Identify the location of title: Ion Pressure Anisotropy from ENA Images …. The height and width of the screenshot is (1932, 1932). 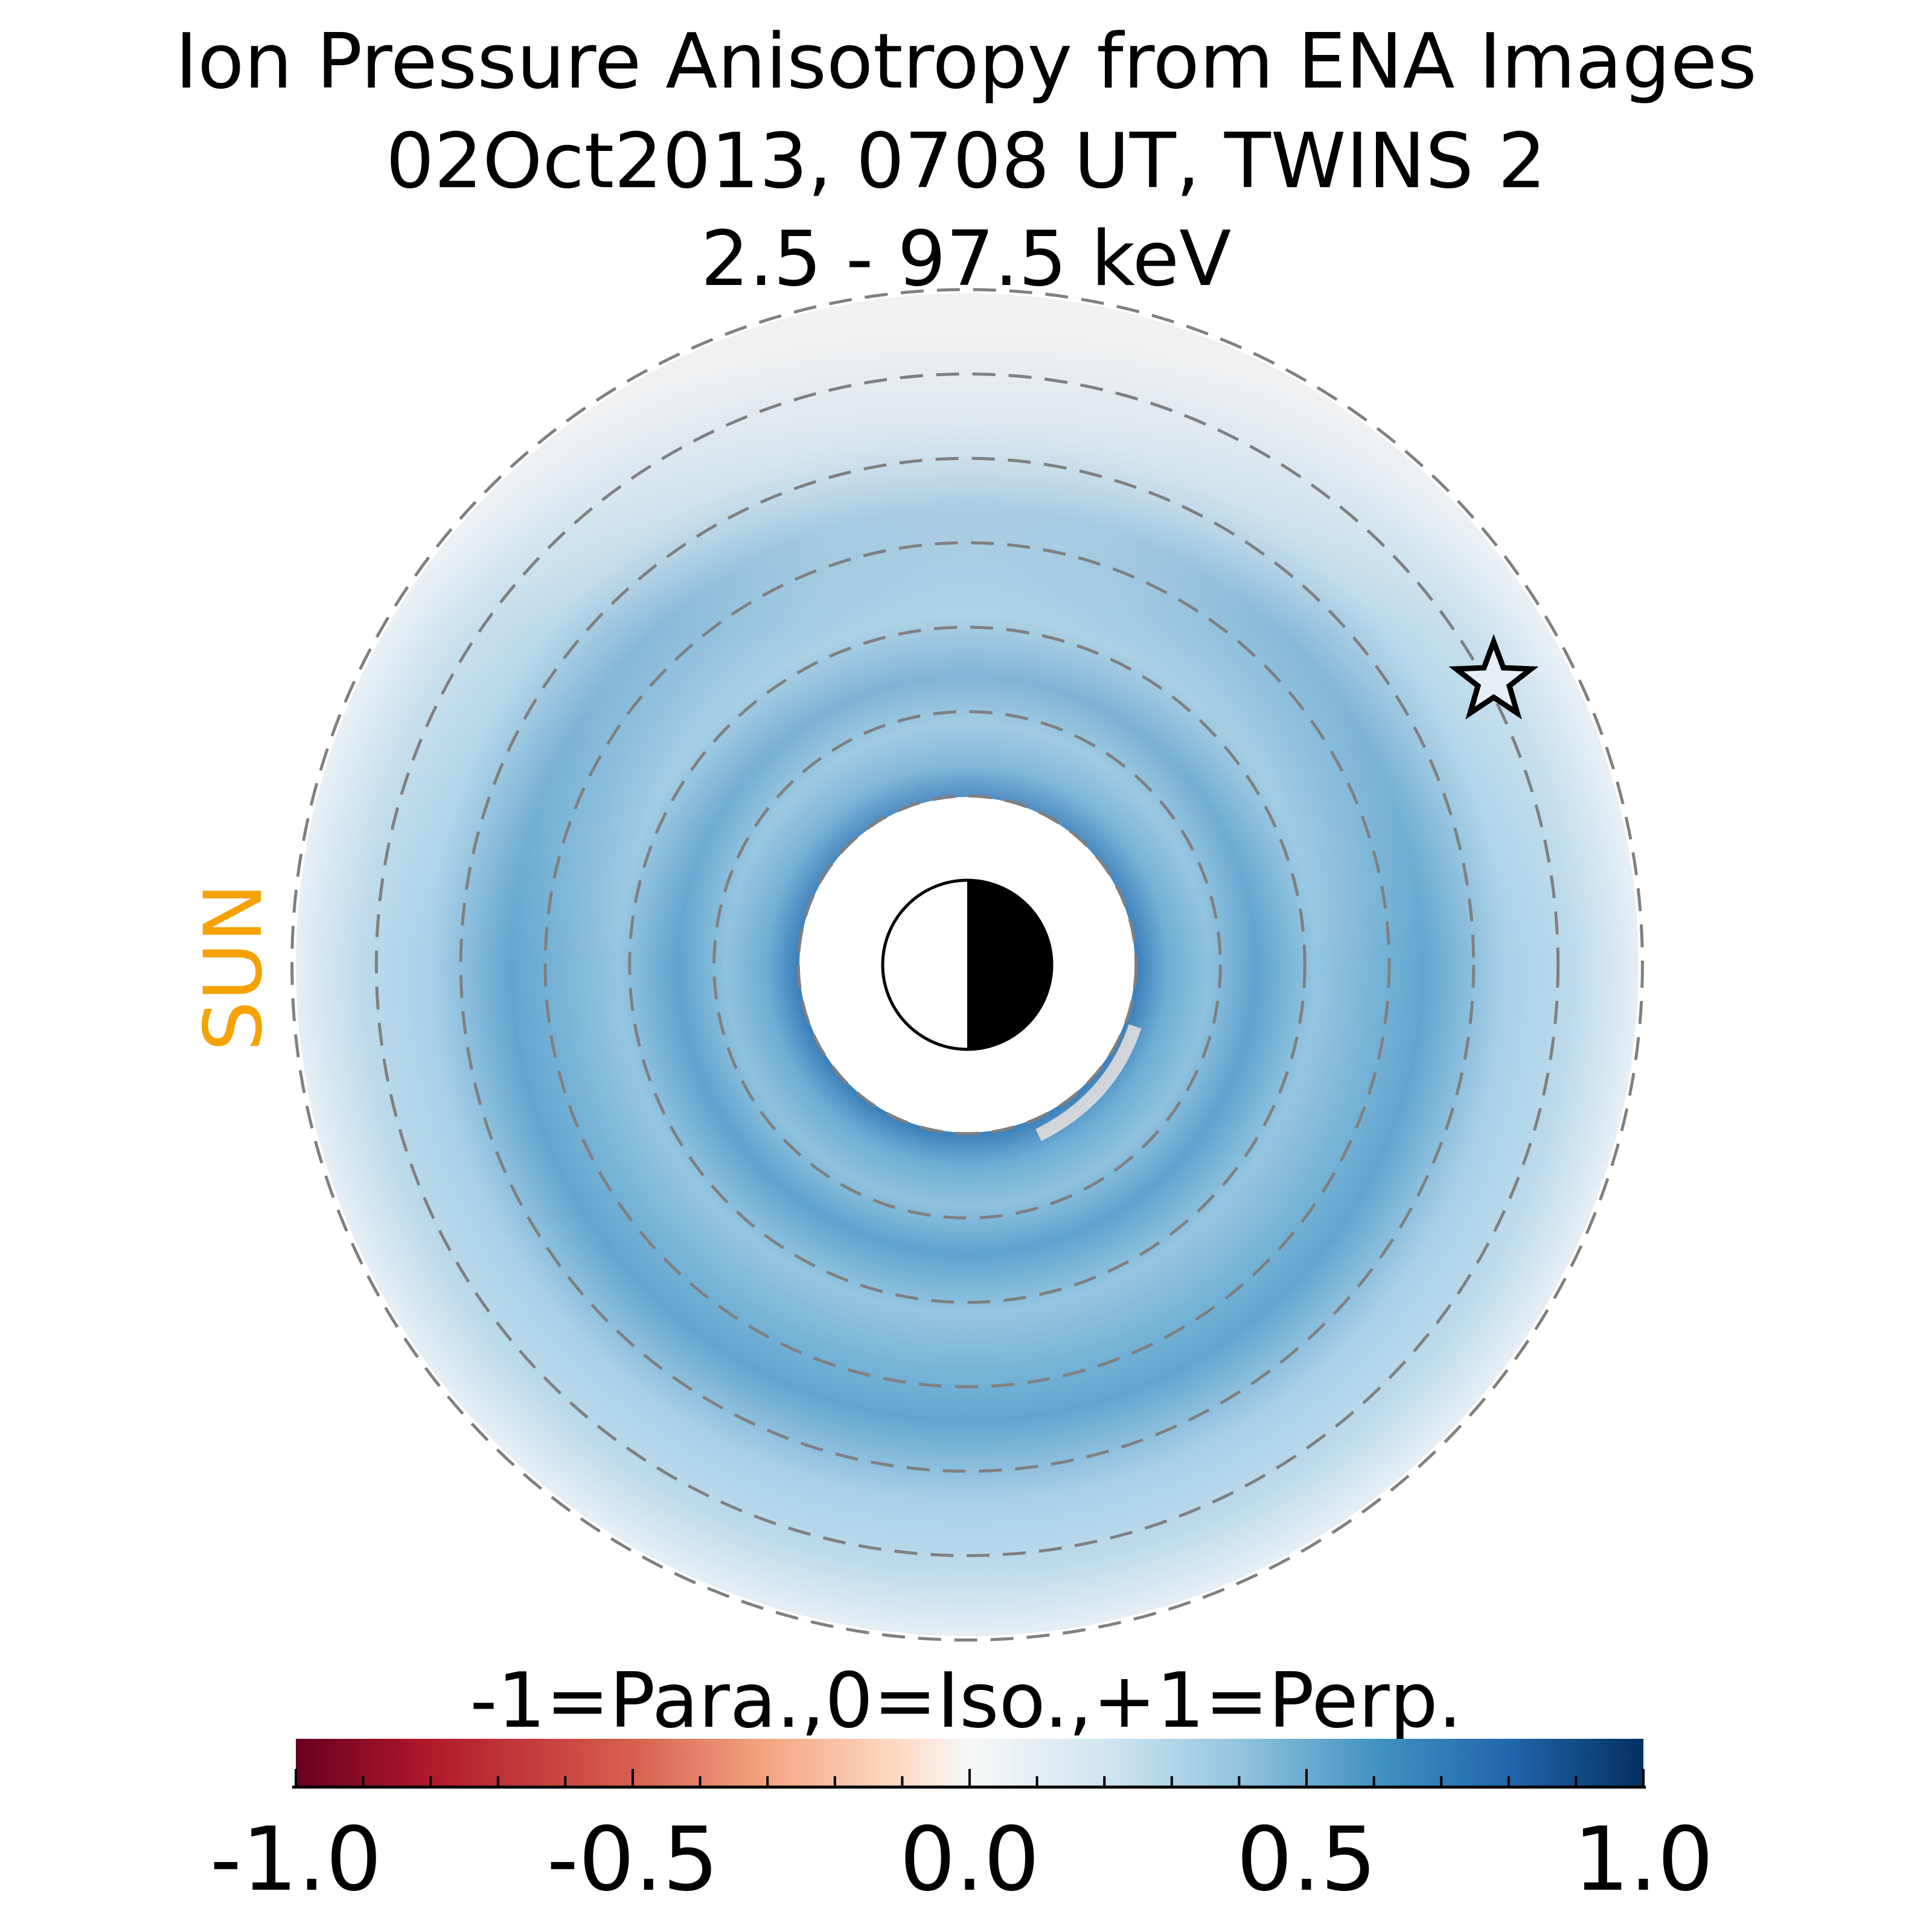
(966, 160).